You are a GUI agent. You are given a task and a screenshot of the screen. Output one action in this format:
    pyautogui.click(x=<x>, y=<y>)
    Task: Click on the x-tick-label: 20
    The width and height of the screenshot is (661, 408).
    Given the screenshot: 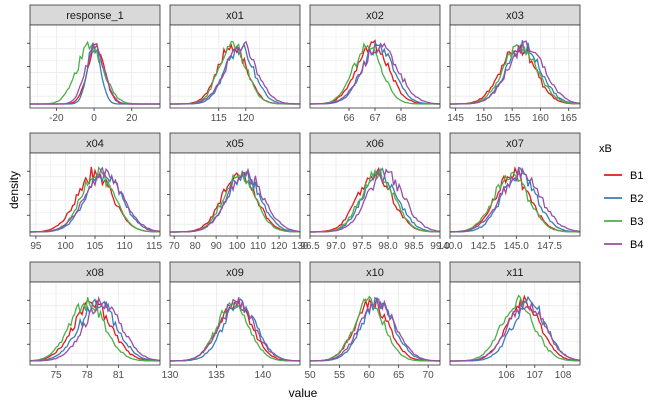 What is the action you would take?
    pyautogui.click(x=132, y=118)
    